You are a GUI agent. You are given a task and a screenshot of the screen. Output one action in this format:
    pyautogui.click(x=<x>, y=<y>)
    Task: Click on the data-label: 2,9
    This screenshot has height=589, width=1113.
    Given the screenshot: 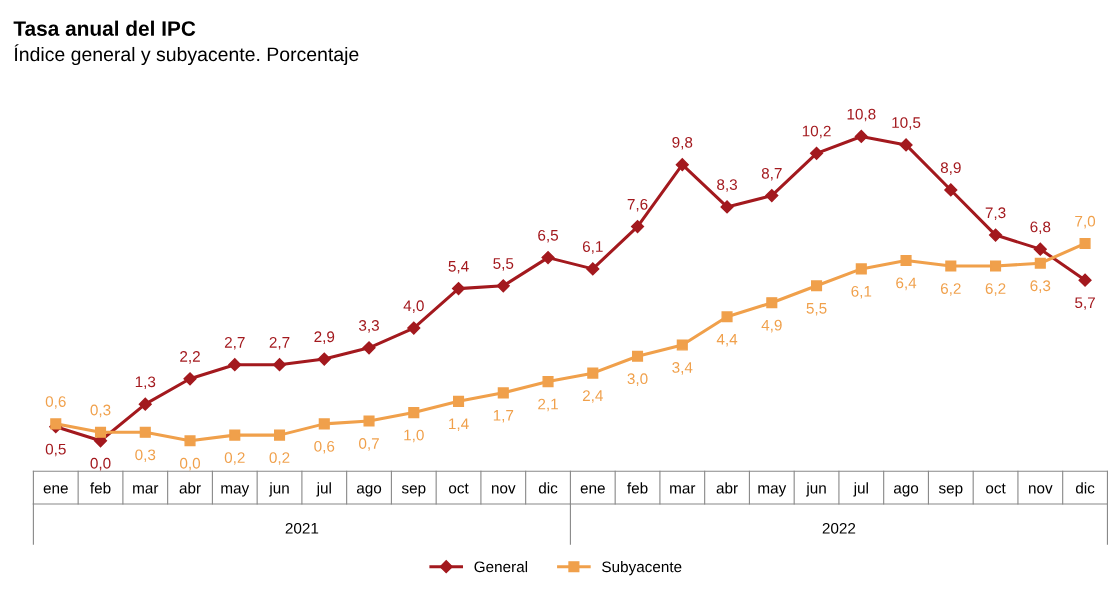 What is the action you would take?
    pyautogui.click(x=324, y=337)
    